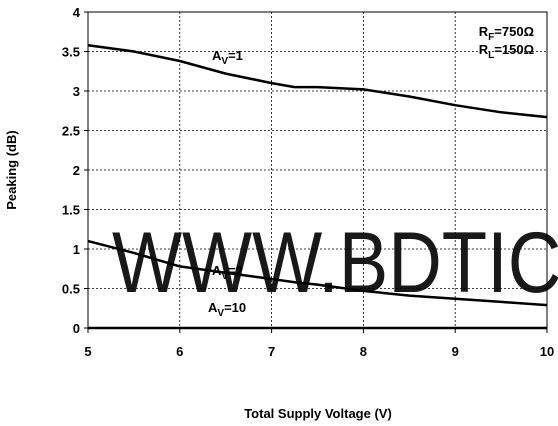 The height and width of the screenshot is (426, 558). What do you see at coordinates (363, 351) in the screenshot?
I see `x-tick-label: 8` at bounding box center [363, 351].